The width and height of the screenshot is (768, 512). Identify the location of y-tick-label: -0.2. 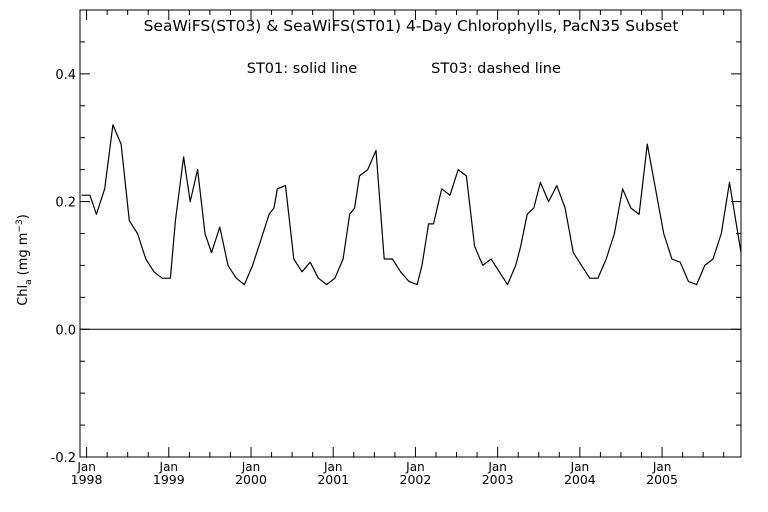
(63, 458).